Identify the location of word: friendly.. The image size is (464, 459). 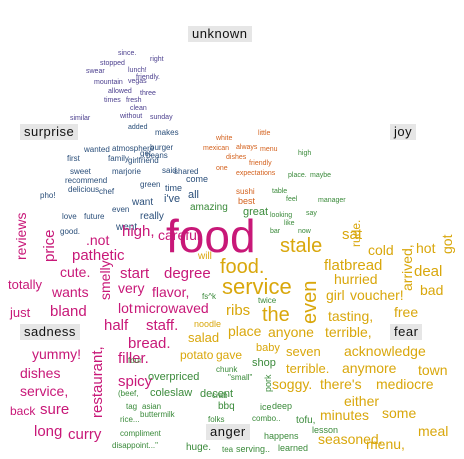
(148, 77).